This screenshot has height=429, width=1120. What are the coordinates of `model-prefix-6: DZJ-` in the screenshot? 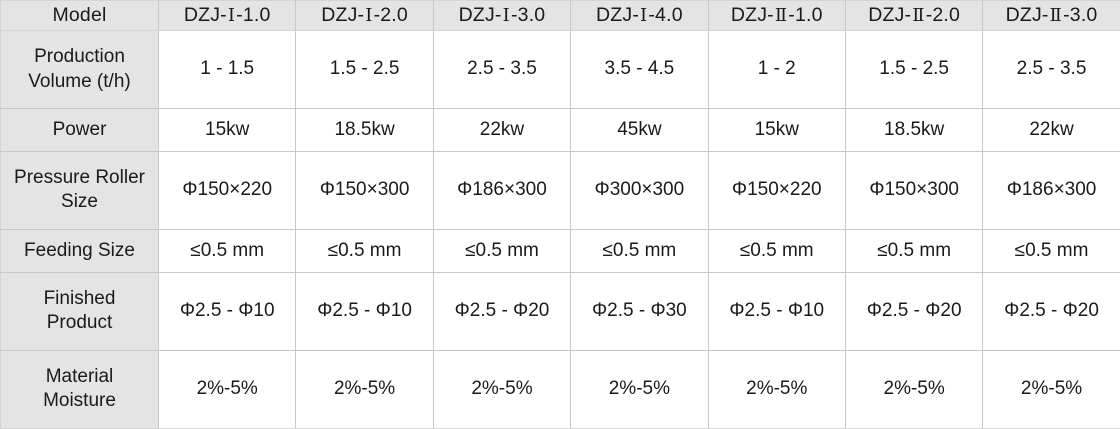 It's located at (890, 15).